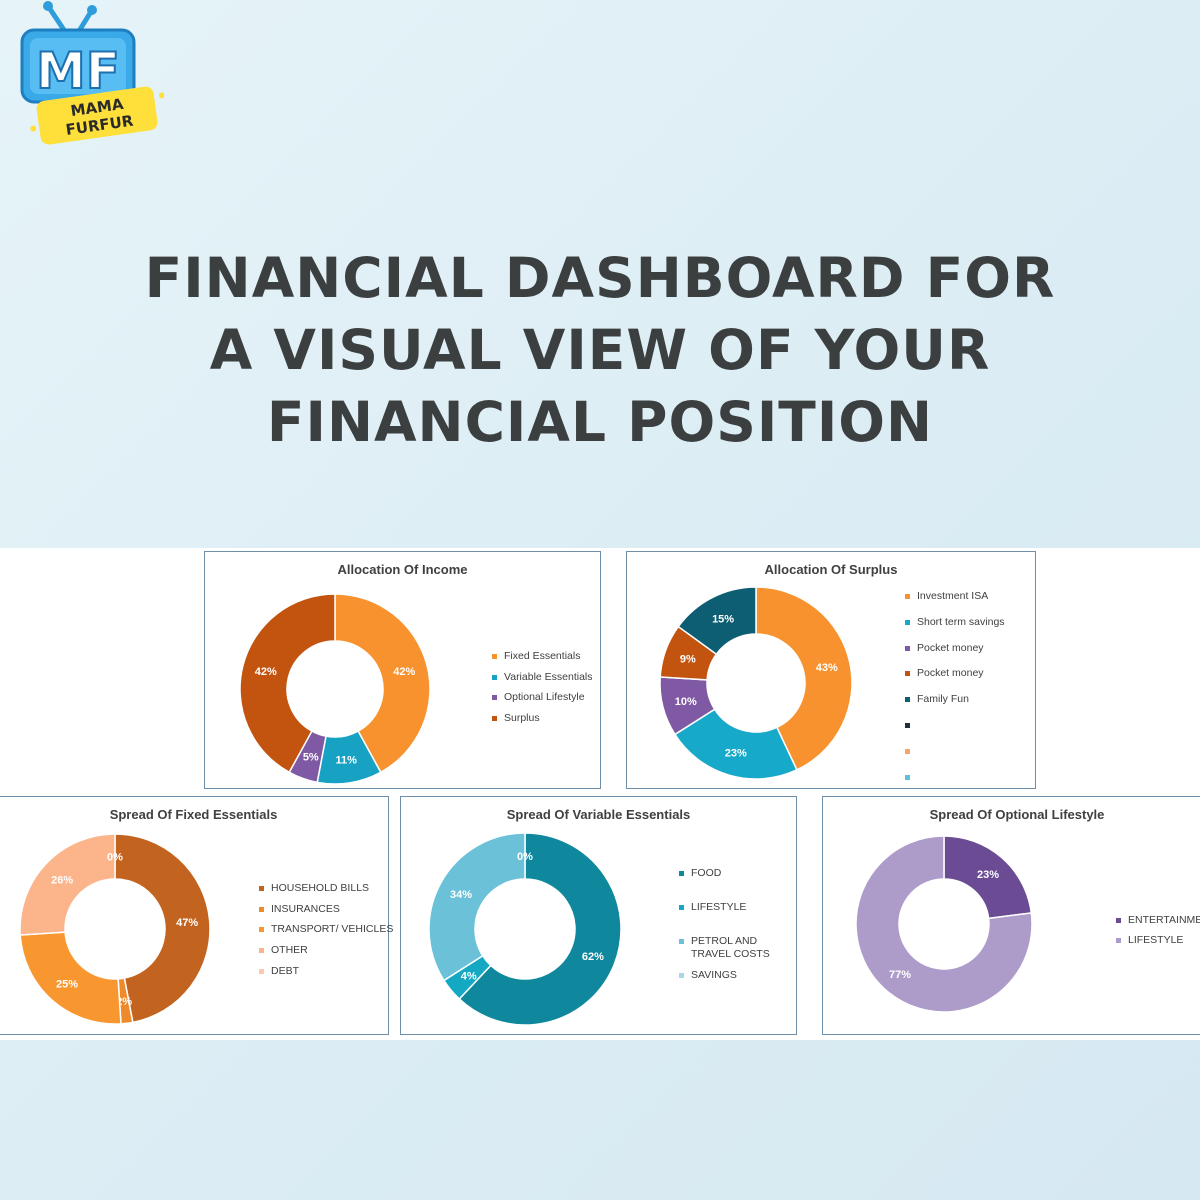  I want to click on legend-label: Fixed Essentials, so click(542, 656).